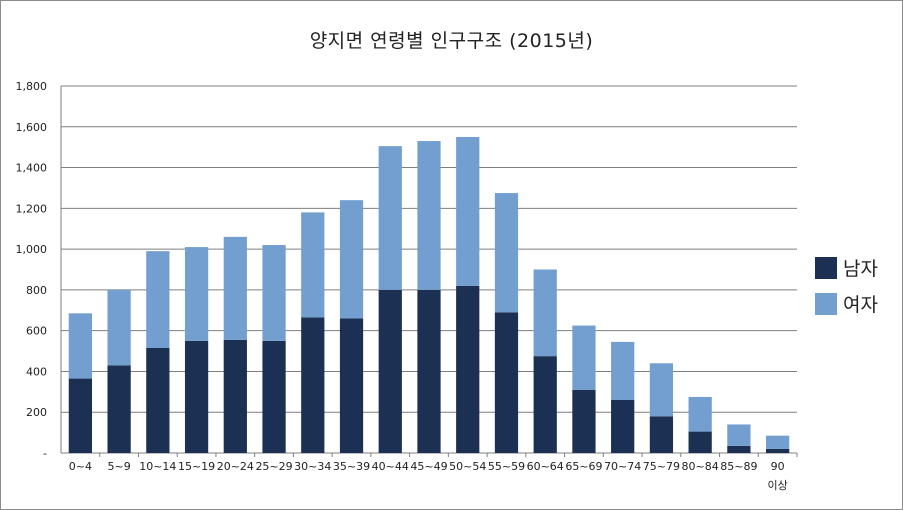  I want to click on x-tick-label: 45~49, so click(428, 466).